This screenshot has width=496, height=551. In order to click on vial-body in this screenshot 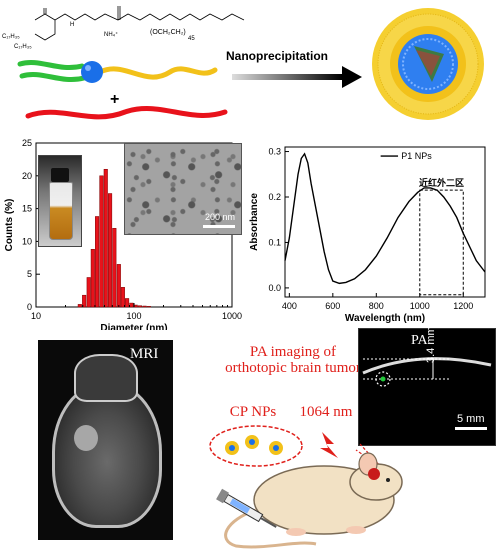, I will do `click(61, 211)`.